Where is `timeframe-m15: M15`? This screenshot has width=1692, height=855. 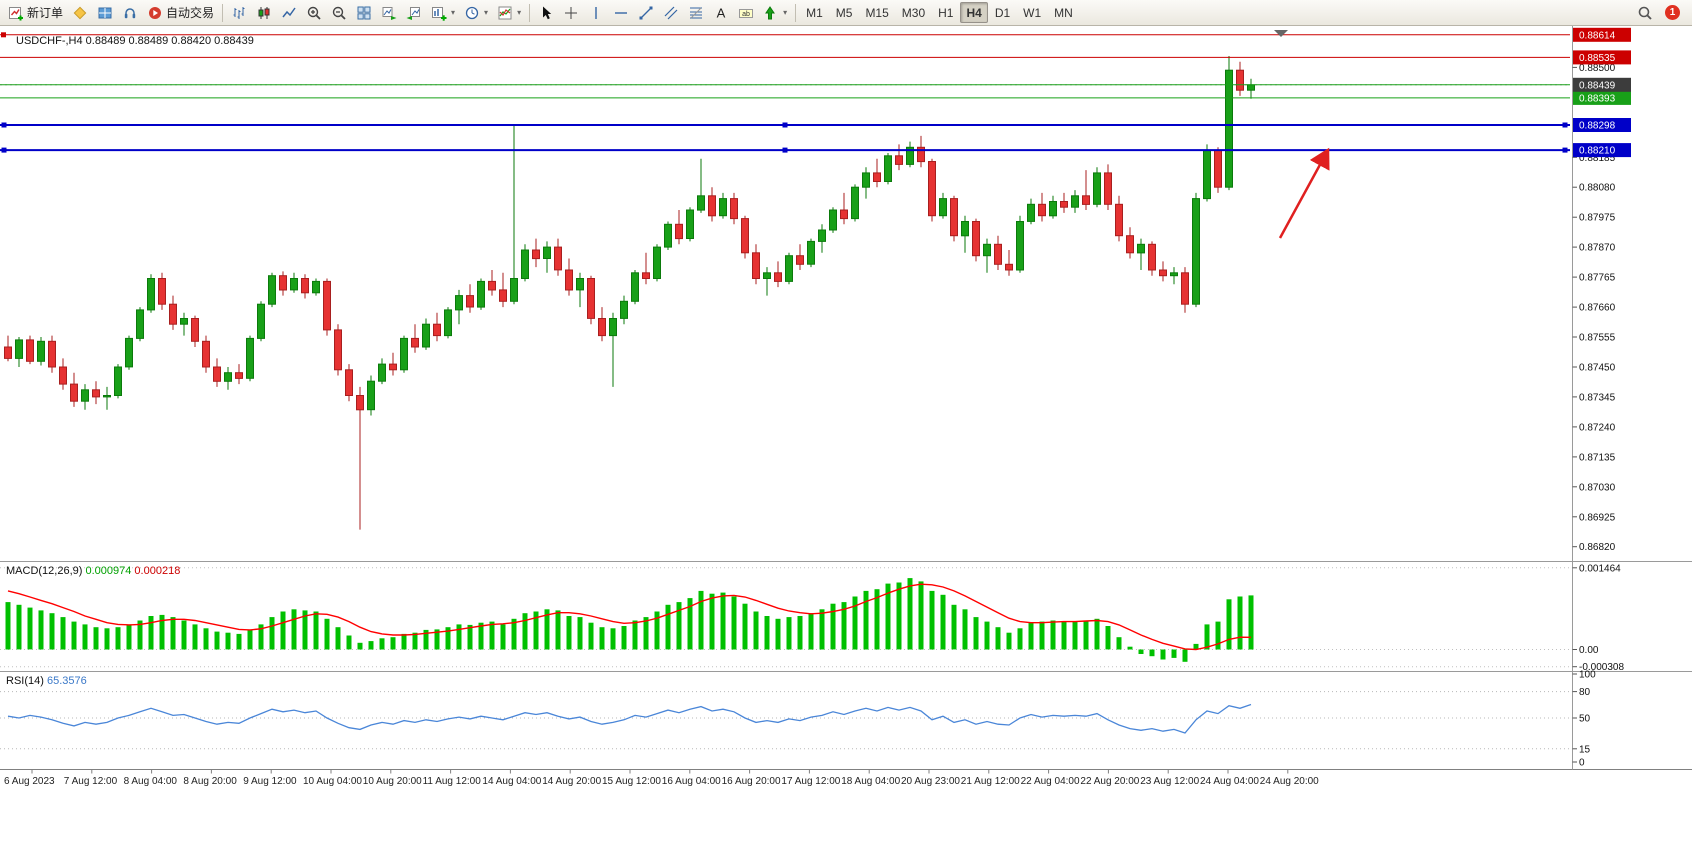
timeframe-m15: M15 is located at coordinates (876, 12).